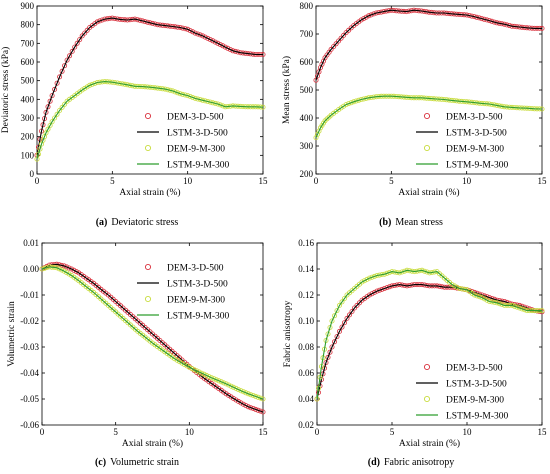 The height and width of the screenshot is (474, 550). What do you see at coordinates (307, 6) in the screenshot?
I see `y-tick-label: 800` at bounding box center [307, 6].